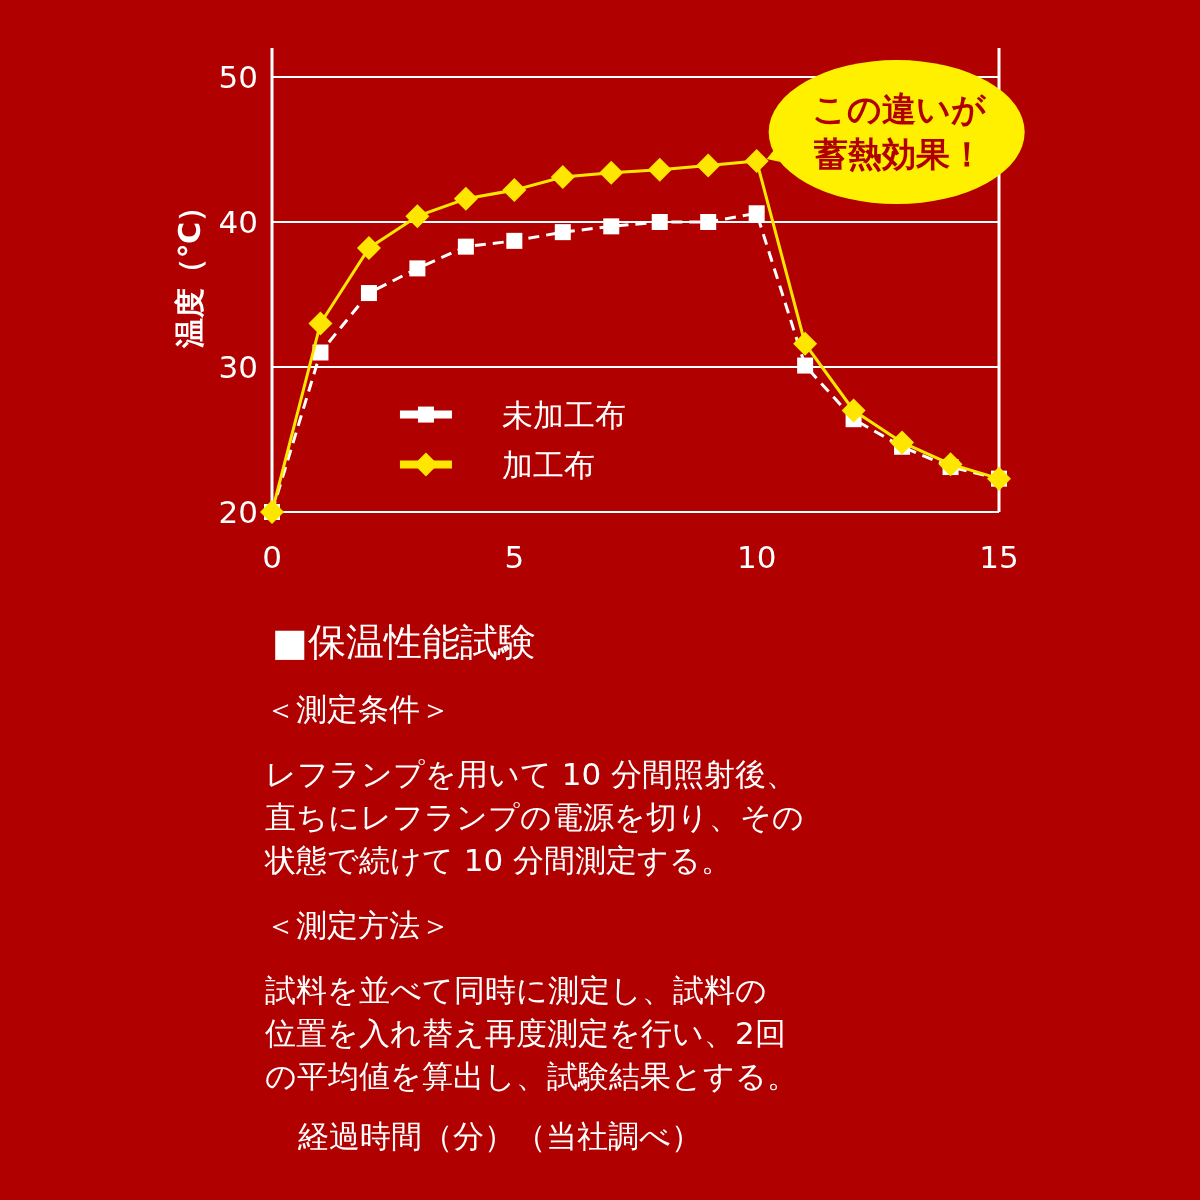  I want to click on text: 位置を入れ替え再度測定を行い、2回, so click(525, 1033).